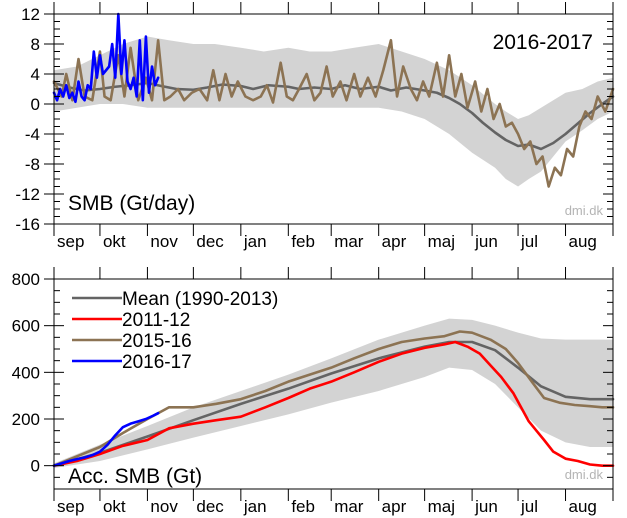 This screenshot has width=627, height=518. What do you see at coordinates (200, 299) in the screenshot?
I see `legend-label: Mean (1990-2013)` at bounding box center [200, 299].